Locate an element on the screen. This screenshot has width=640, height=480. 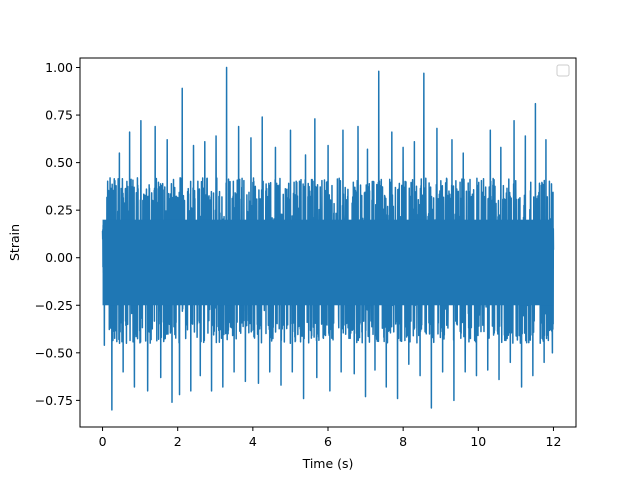
legend-box is located at coordinates (563, 70).